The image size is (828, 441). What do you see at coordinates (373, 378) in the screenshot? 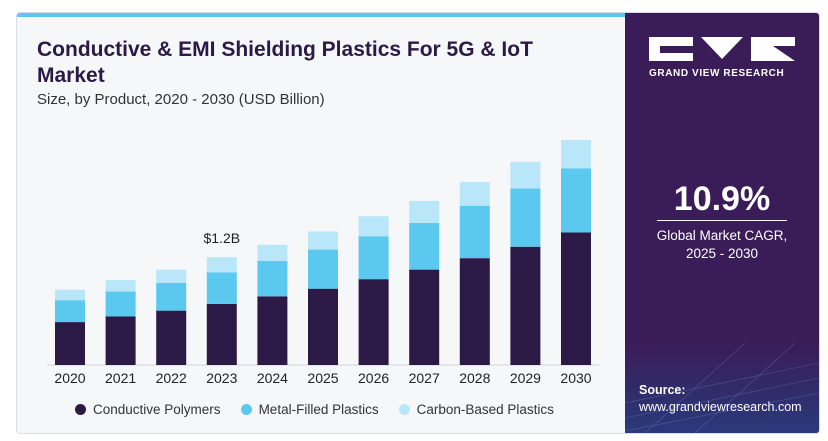
I see `x-tick-label-2026: 2026` at bounding box center [373, 378].